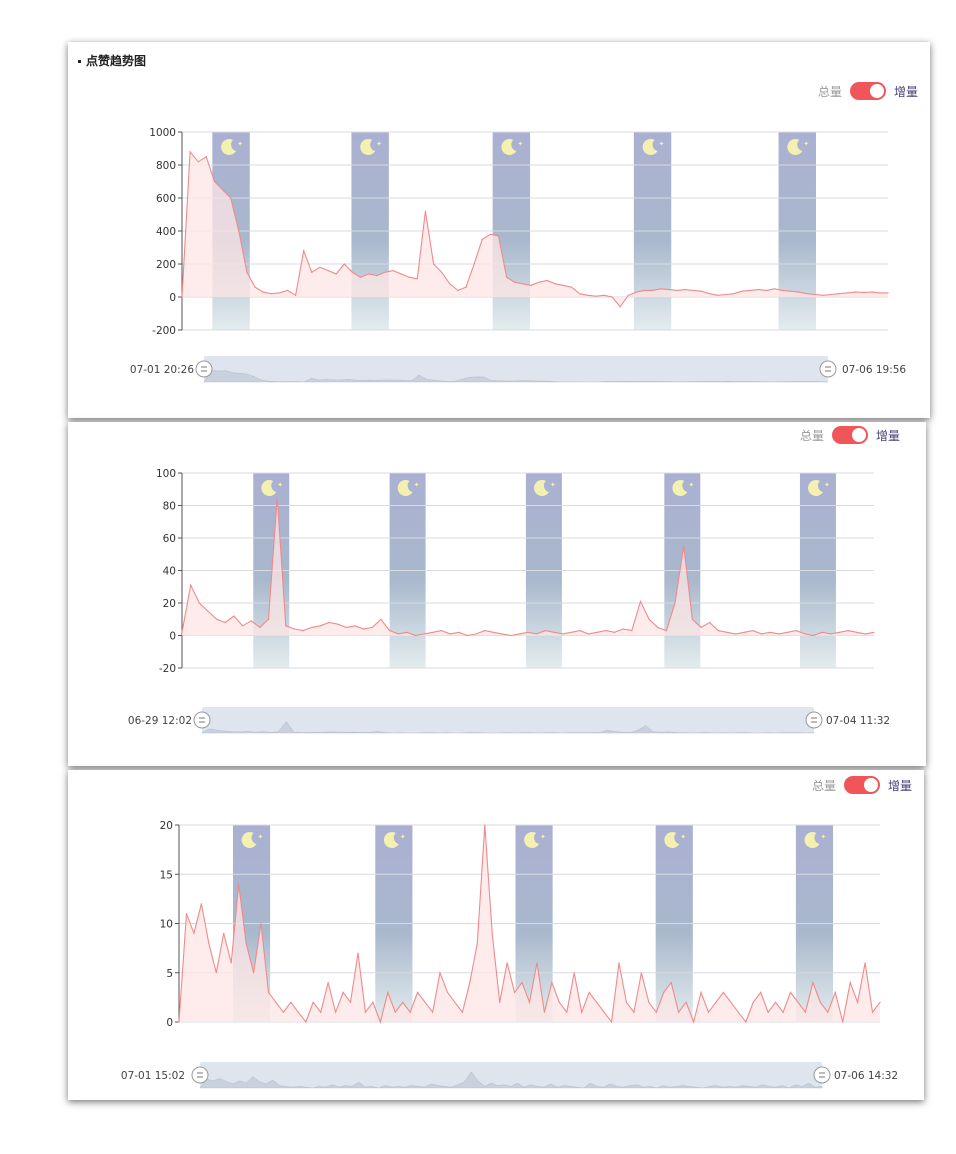 The width and height of the screenshot is (956, 1154). I want to click on section-title: 点赞趋势图, so click(112, 60).